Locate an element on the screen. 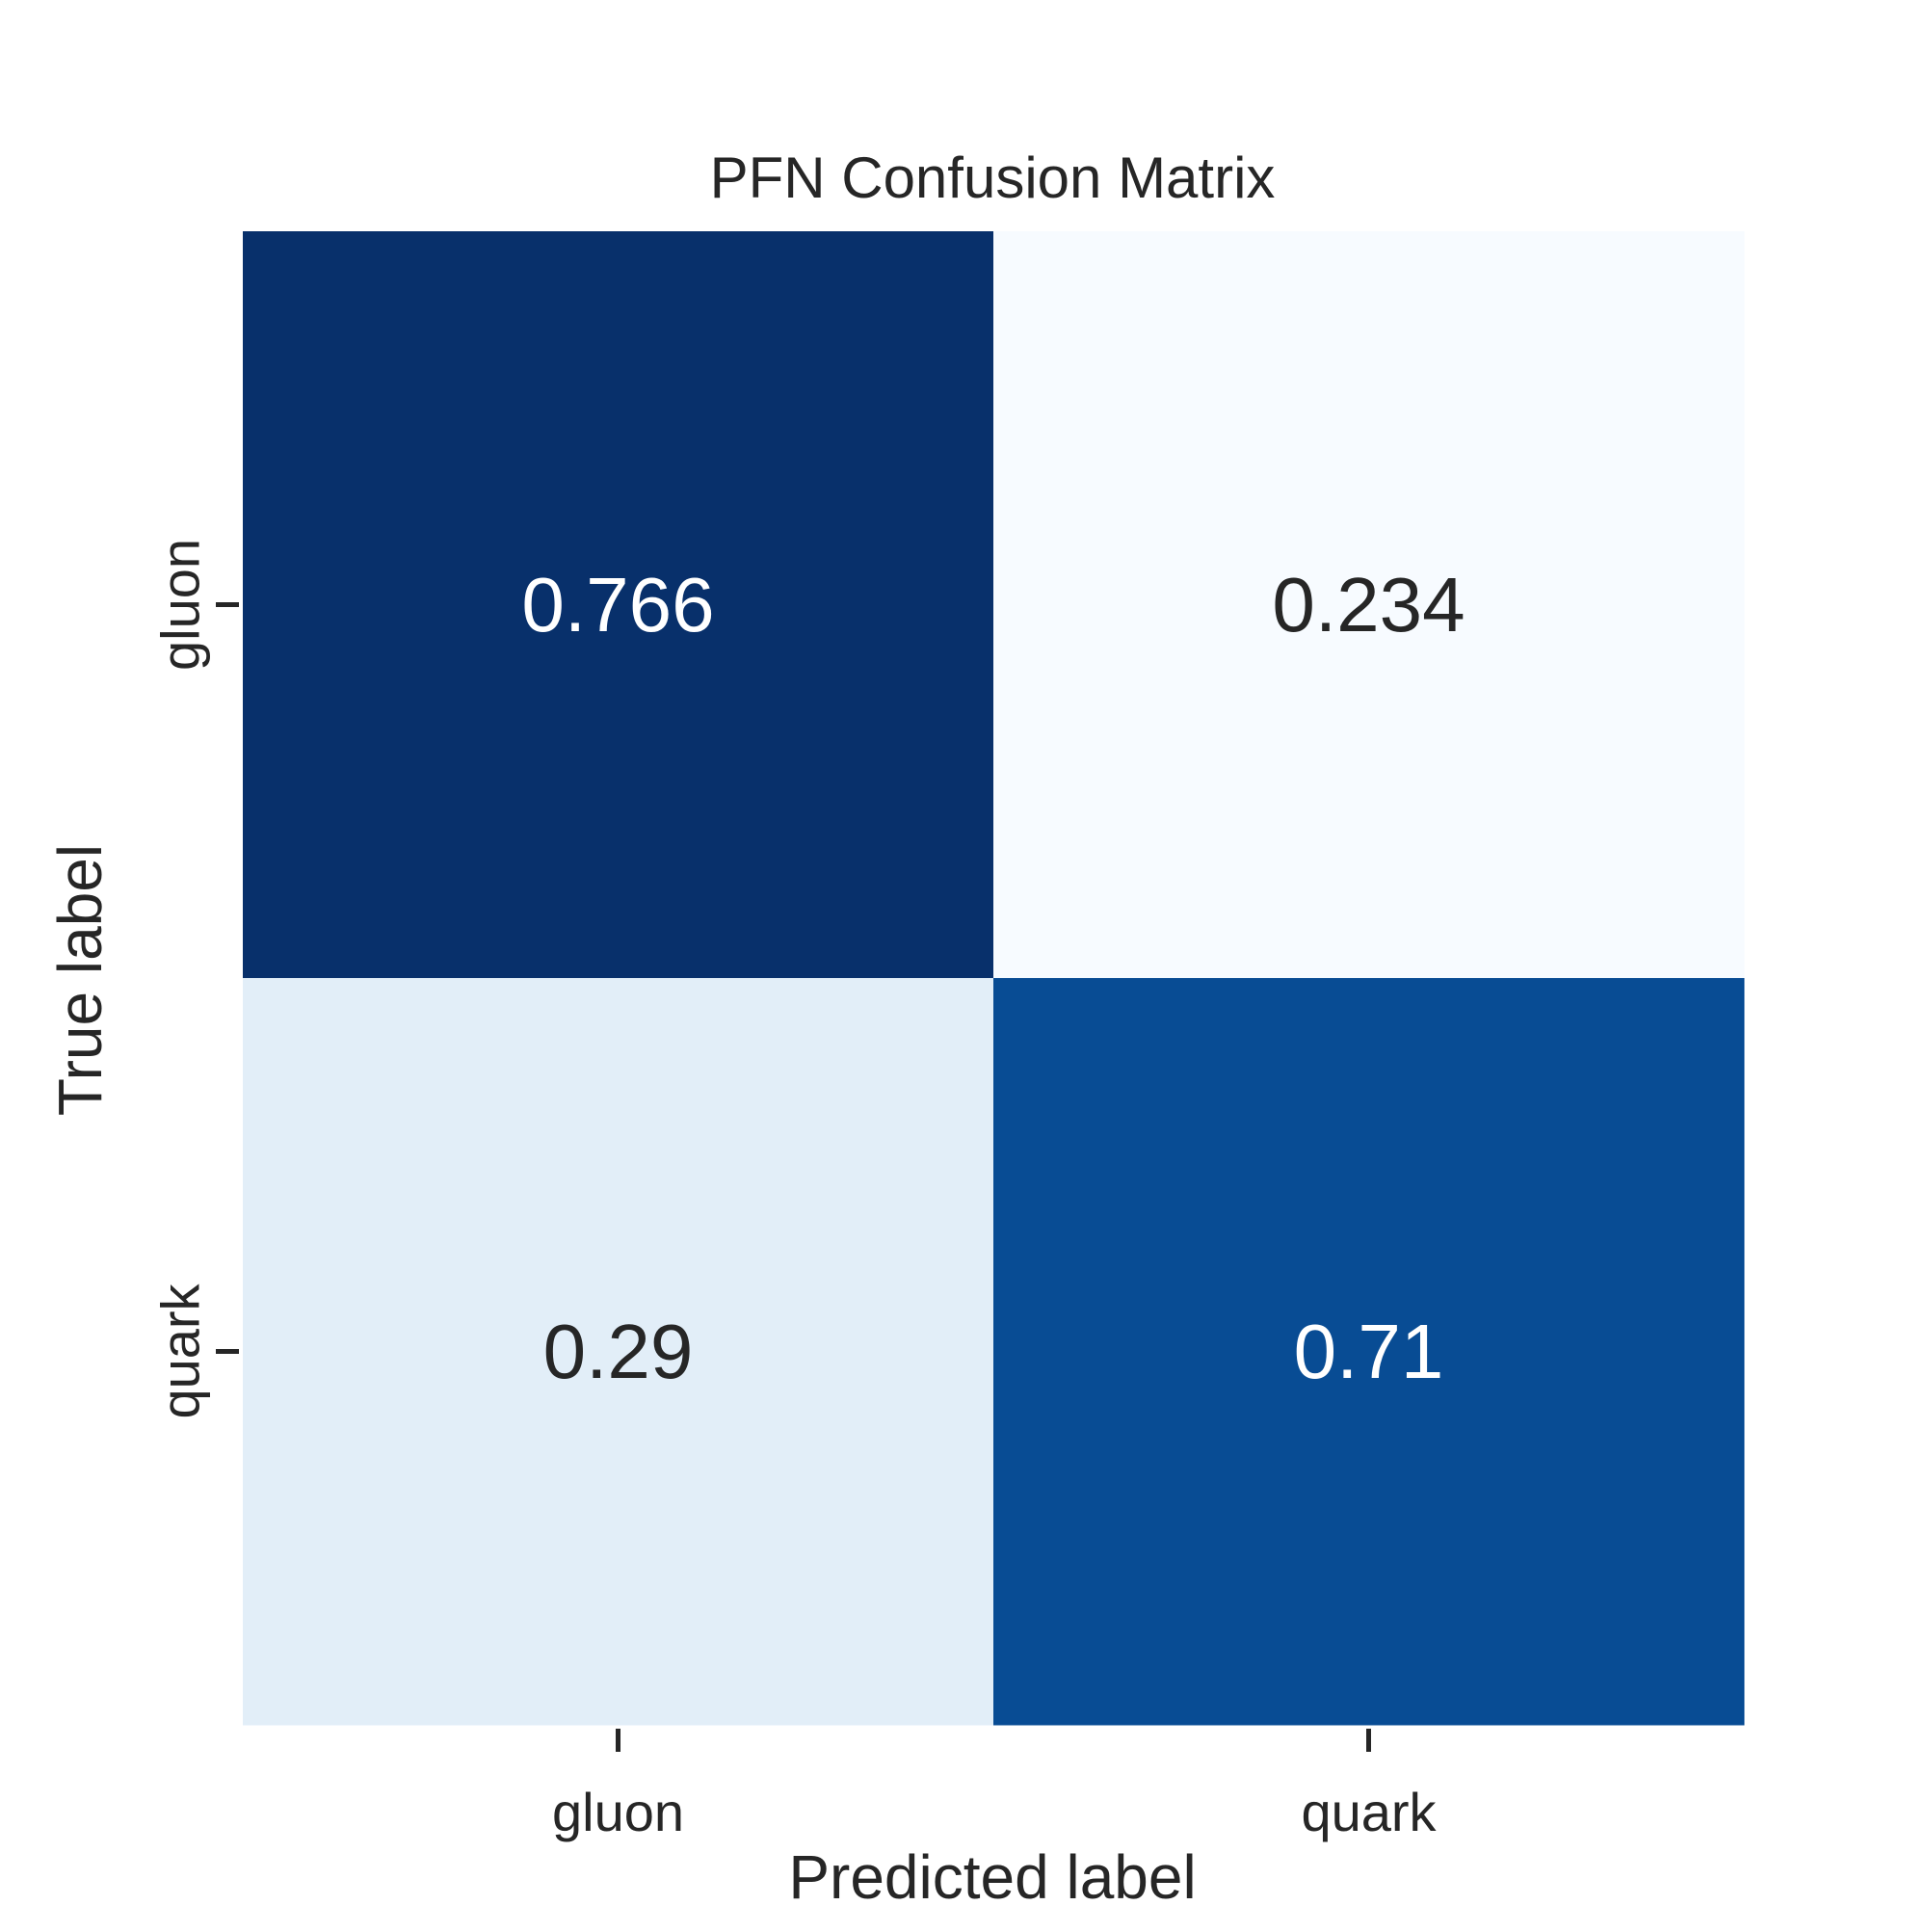 This screenshot has height=1932, width=1927. x-axis-label: Predicted label is located at coordinates (992, 1877).